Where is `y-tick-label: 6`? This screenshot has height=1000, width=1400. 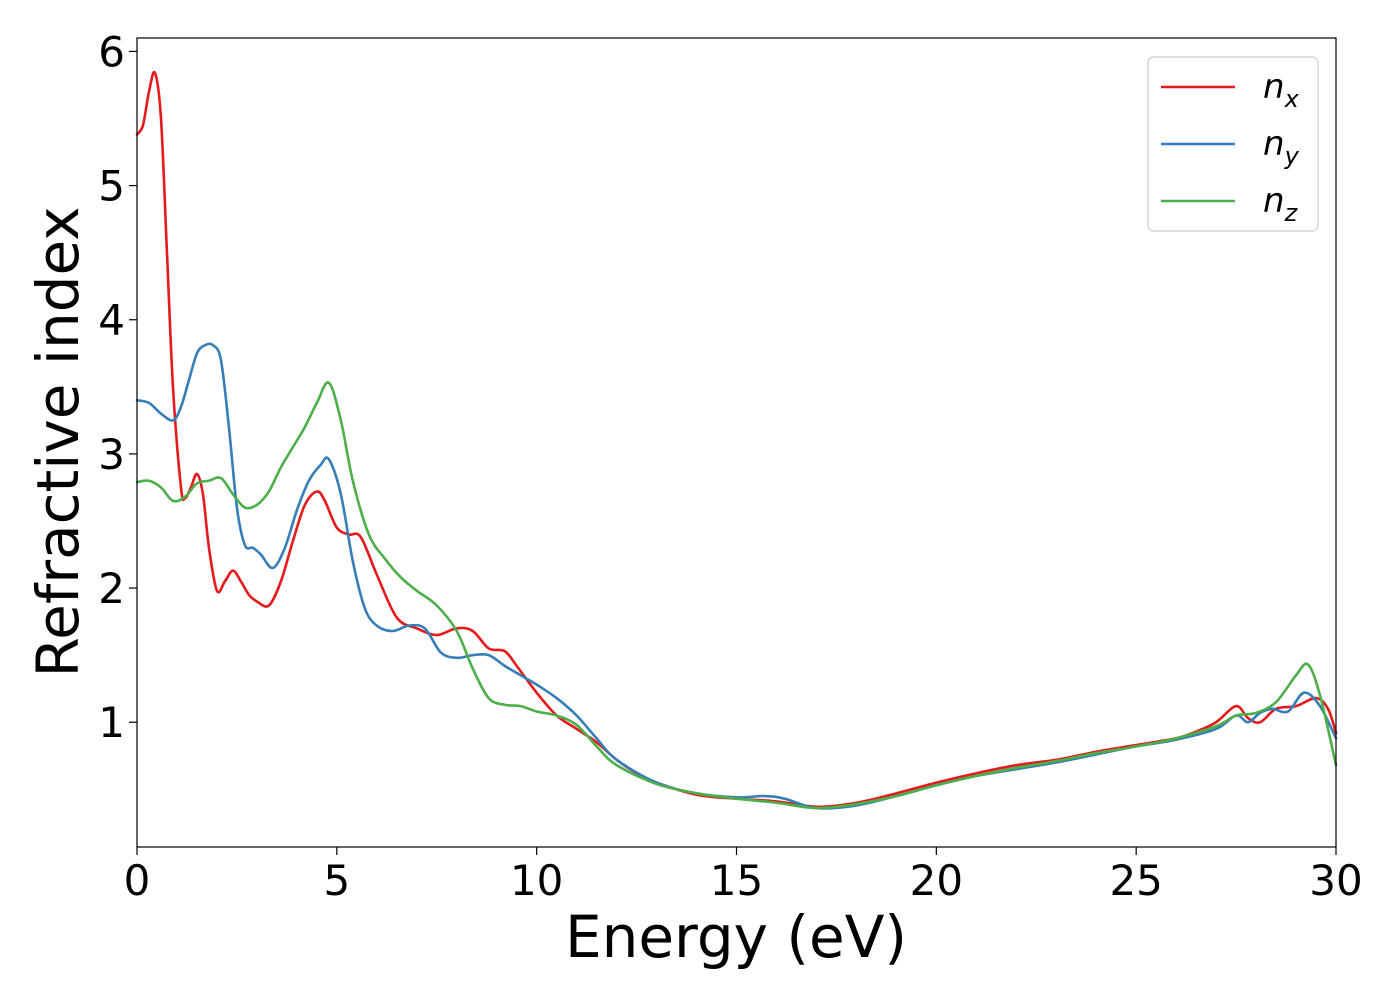 y-tick-label: 6 is located at coordinates (111, 51).